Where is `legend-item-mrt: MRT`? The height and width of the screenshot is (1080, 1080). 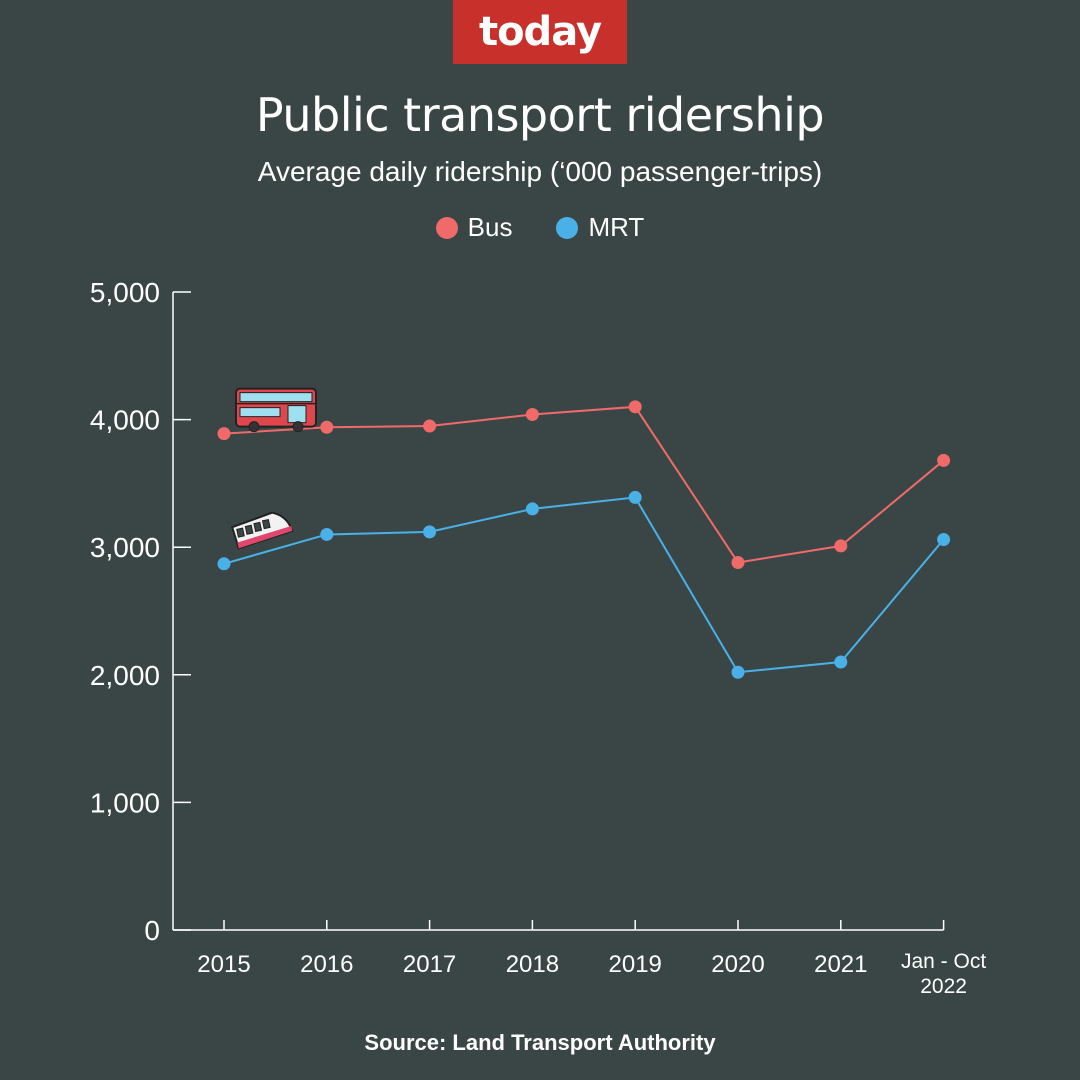 legend-item-mrt: MRT is located at coordinates (600, 227).